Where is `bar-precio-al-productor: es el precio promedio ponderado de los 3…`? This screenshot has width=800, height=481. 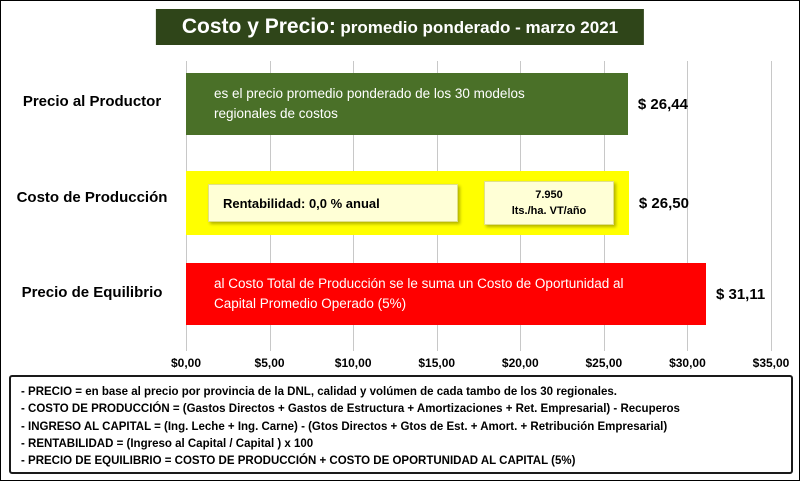
bar-precio-al-productor: es el precio promedio ponderado de los 3… is located at coordinates (407, 104).